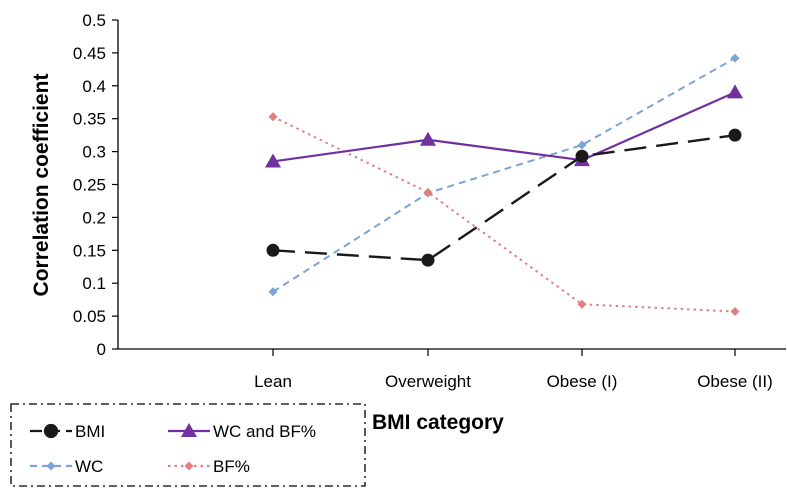  What do you see at coordinates (66, 466) in the screenshot?
I see `legend-item-wc: WC` at bounding box center [66, 466].